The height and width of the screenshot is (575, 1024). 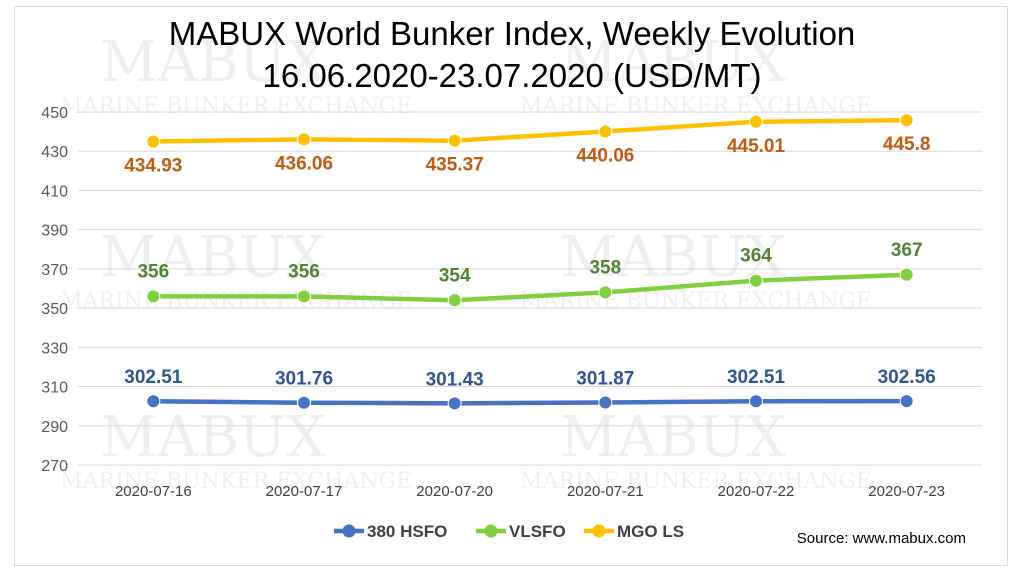 I want to click on x-tick-label: 2020-07-21, so click(x=605, y=491).